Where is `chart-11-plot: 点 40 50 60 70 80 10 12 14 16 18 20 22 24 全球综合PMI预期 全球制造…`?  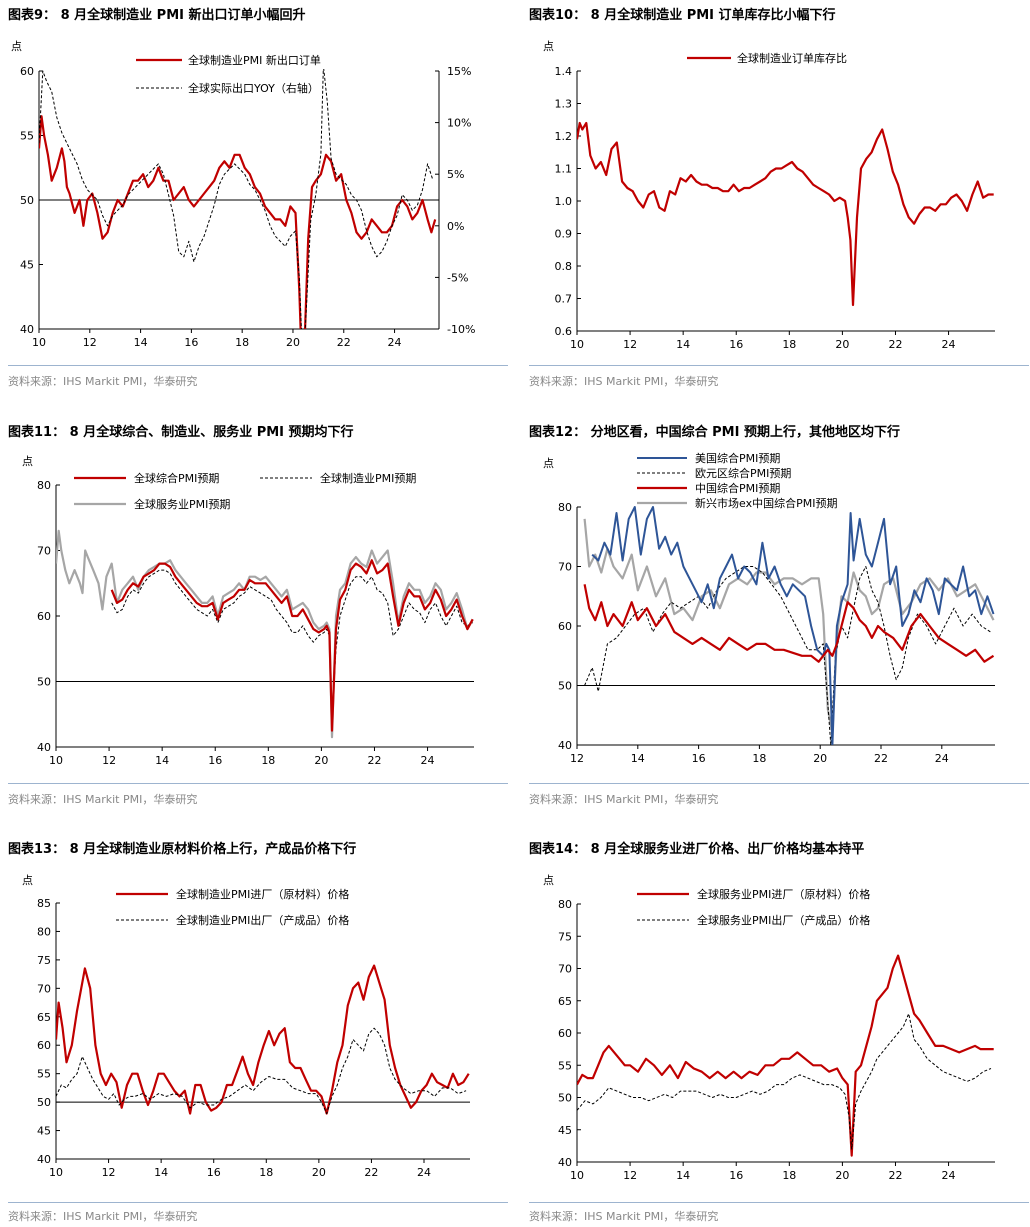
chart-11-plot: 点 40 50 60 70 80 10 12 14 16 18 20 22 24 全球综合PMI预期 全球制造… is located at coordinates (248, 611).